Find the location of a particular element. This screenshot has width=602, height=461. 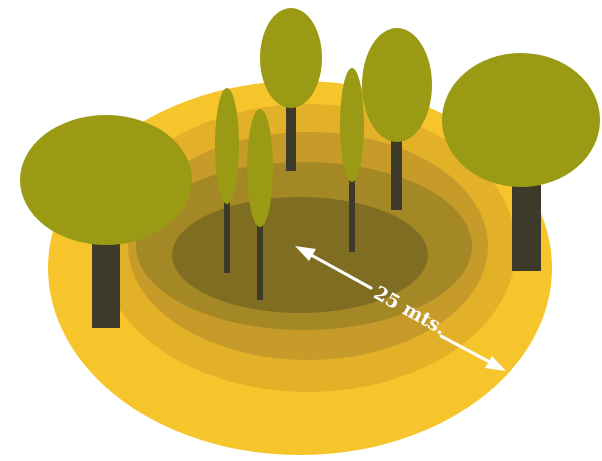

tree-large-right is located at coordinates (521, 162).